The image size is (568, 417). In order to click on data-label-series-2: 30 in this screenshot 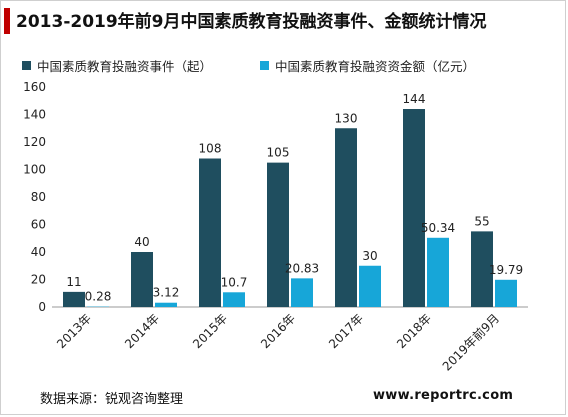, I will do `click(369, 256)`.